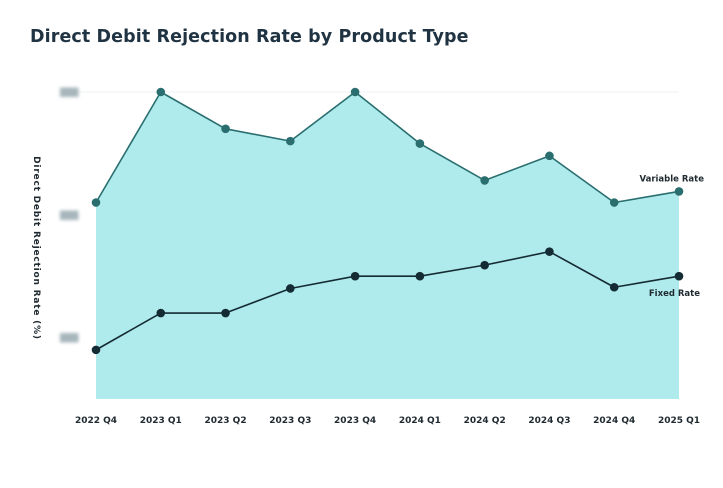  Describe the element at coordinates (161, 421) in the screenshot. I see `x-tick-label: 2023 Q1` at that location.